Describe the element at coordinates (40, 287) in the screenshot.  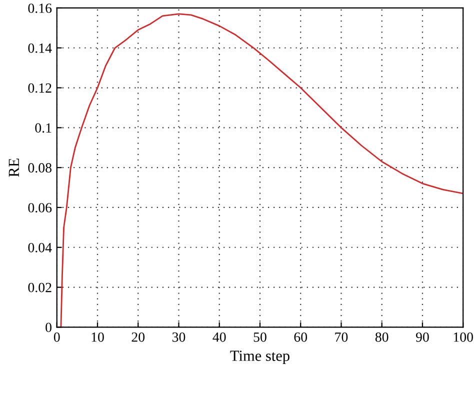
I see `y-tick-label: 0.02` at that location.